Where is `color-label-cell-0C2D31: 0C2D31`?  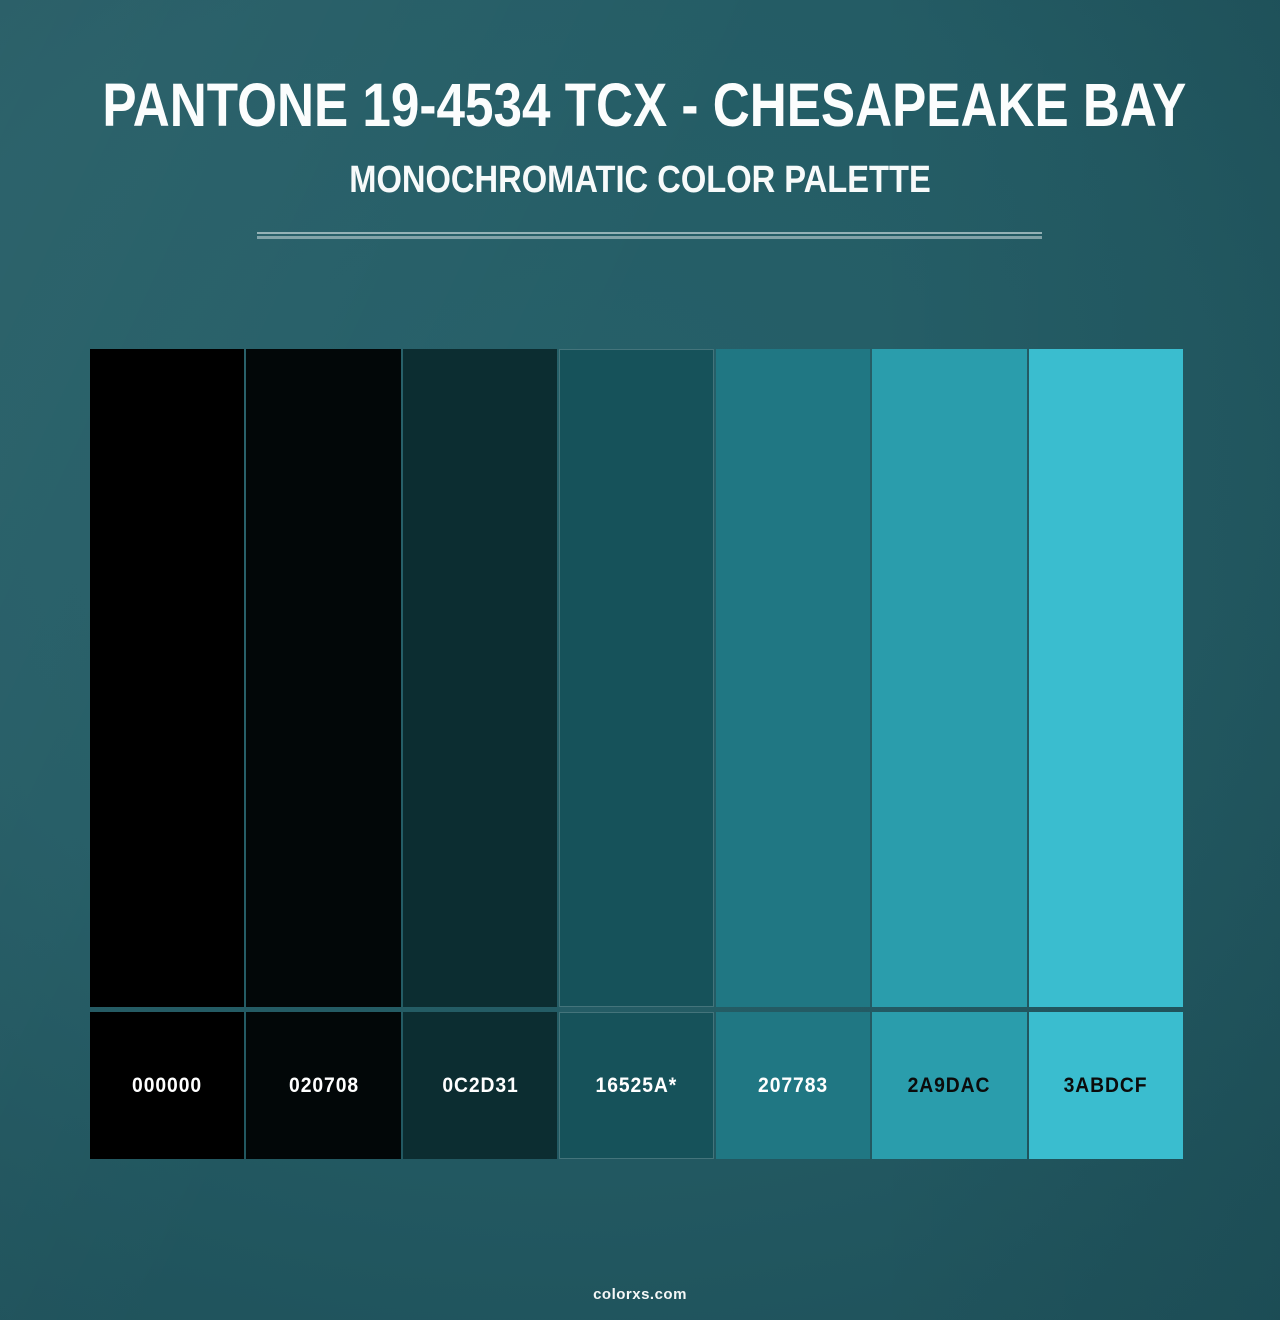 color-label-cell-0C2D31: 0C2D31 is located at coordinates (480, 1085).